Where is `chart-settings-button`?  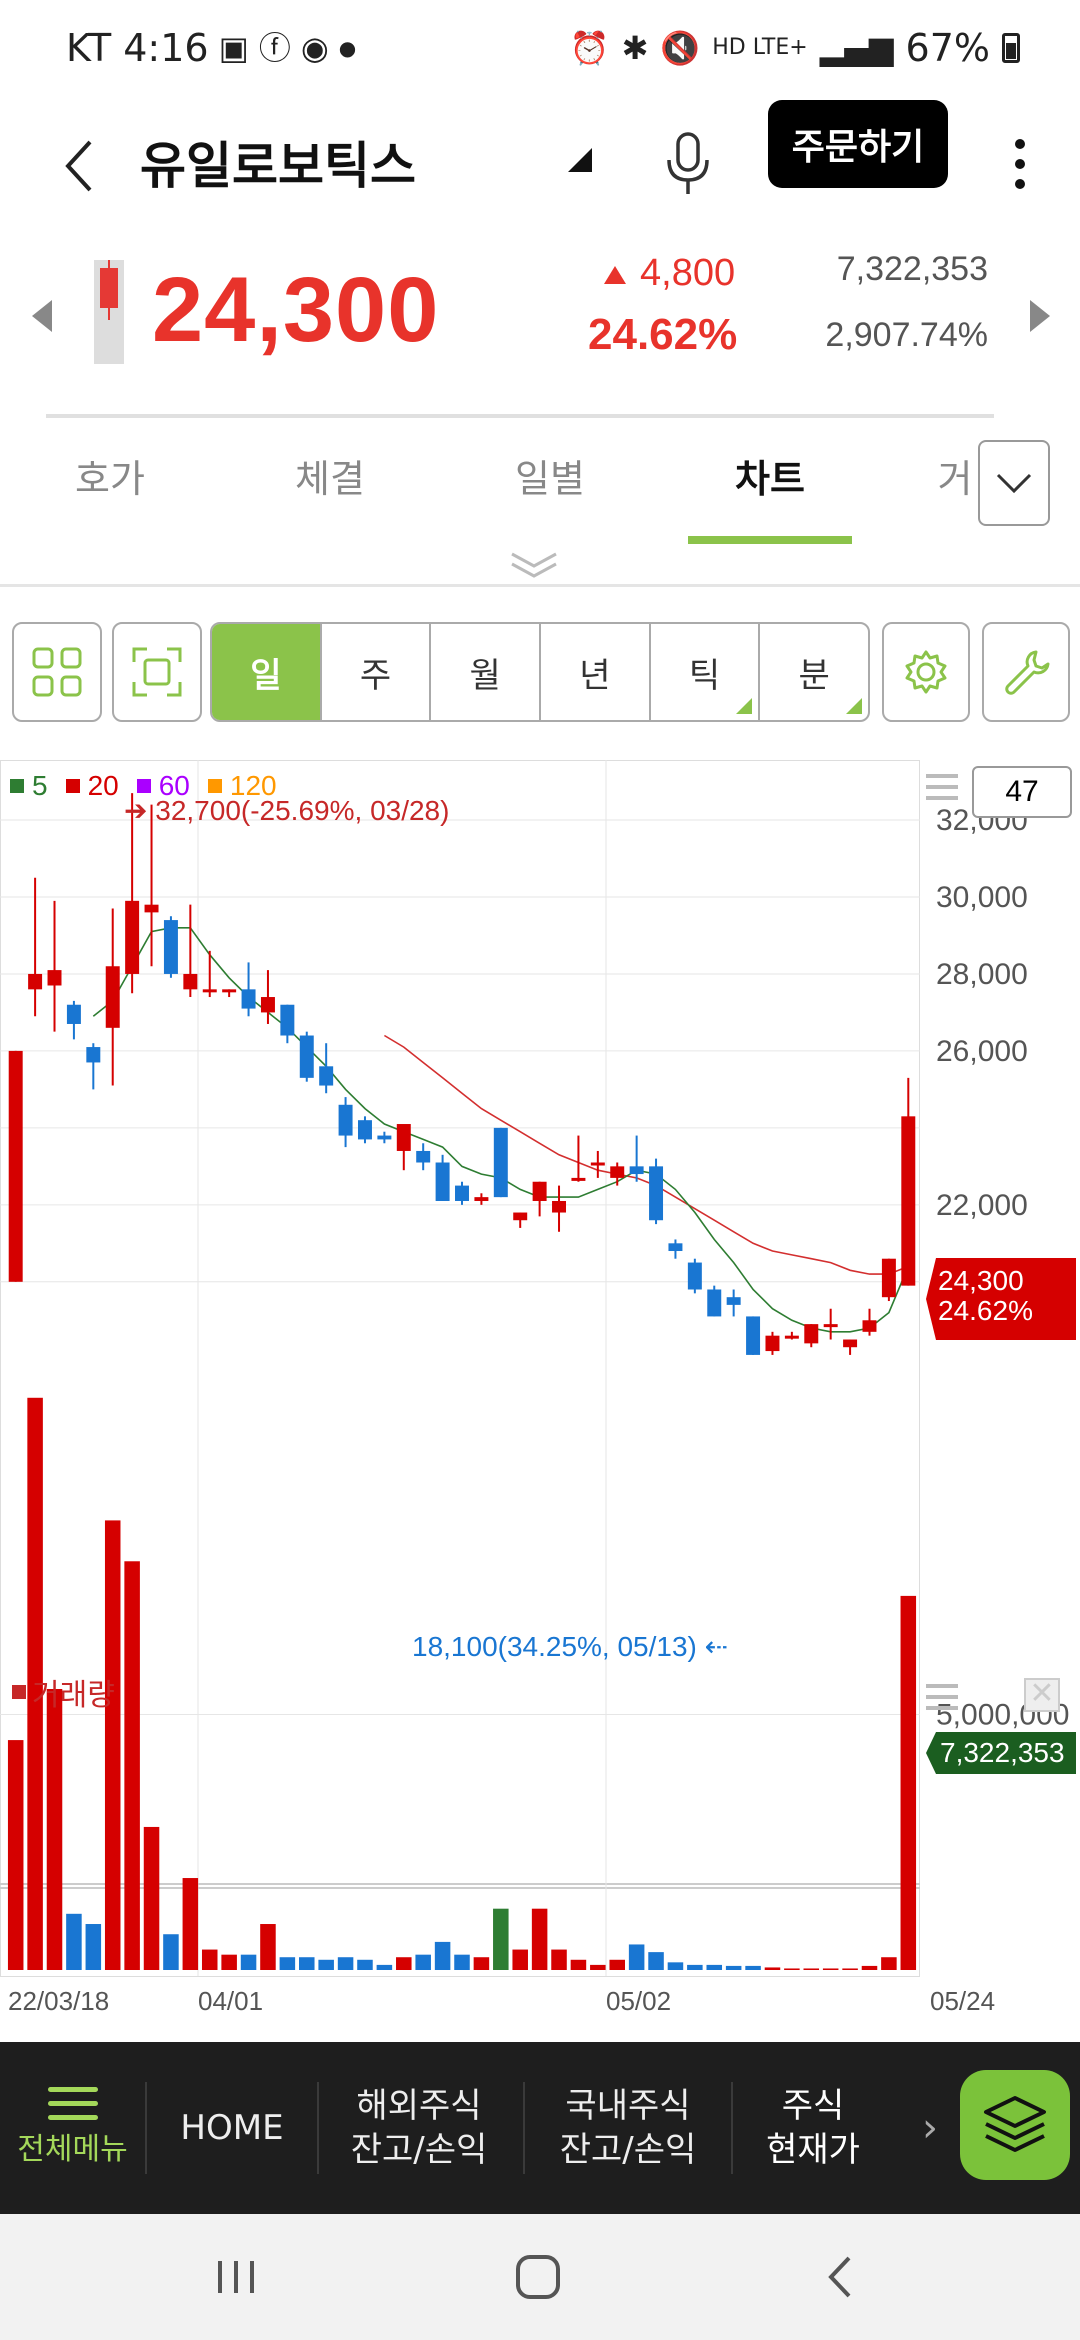 chart-settings-button is located at coordinates (926, 672).